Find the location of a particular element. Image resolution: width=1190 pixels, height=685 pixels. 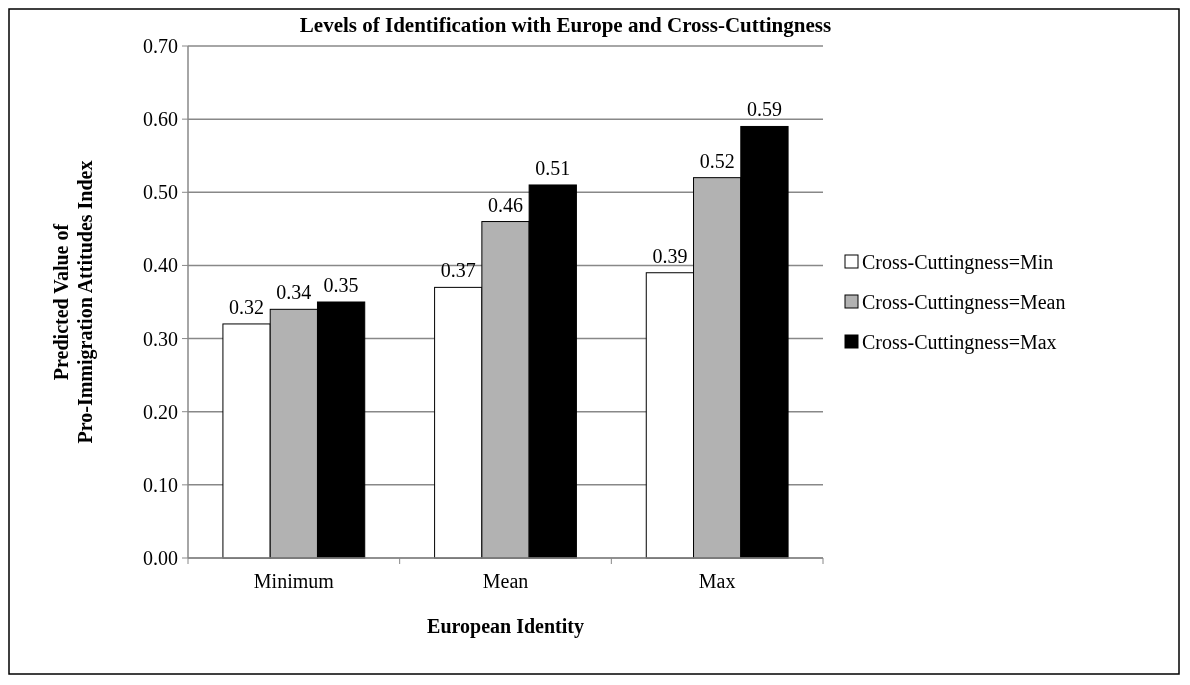

x-tick-label: Minimum is located at coordinates (294, 581).